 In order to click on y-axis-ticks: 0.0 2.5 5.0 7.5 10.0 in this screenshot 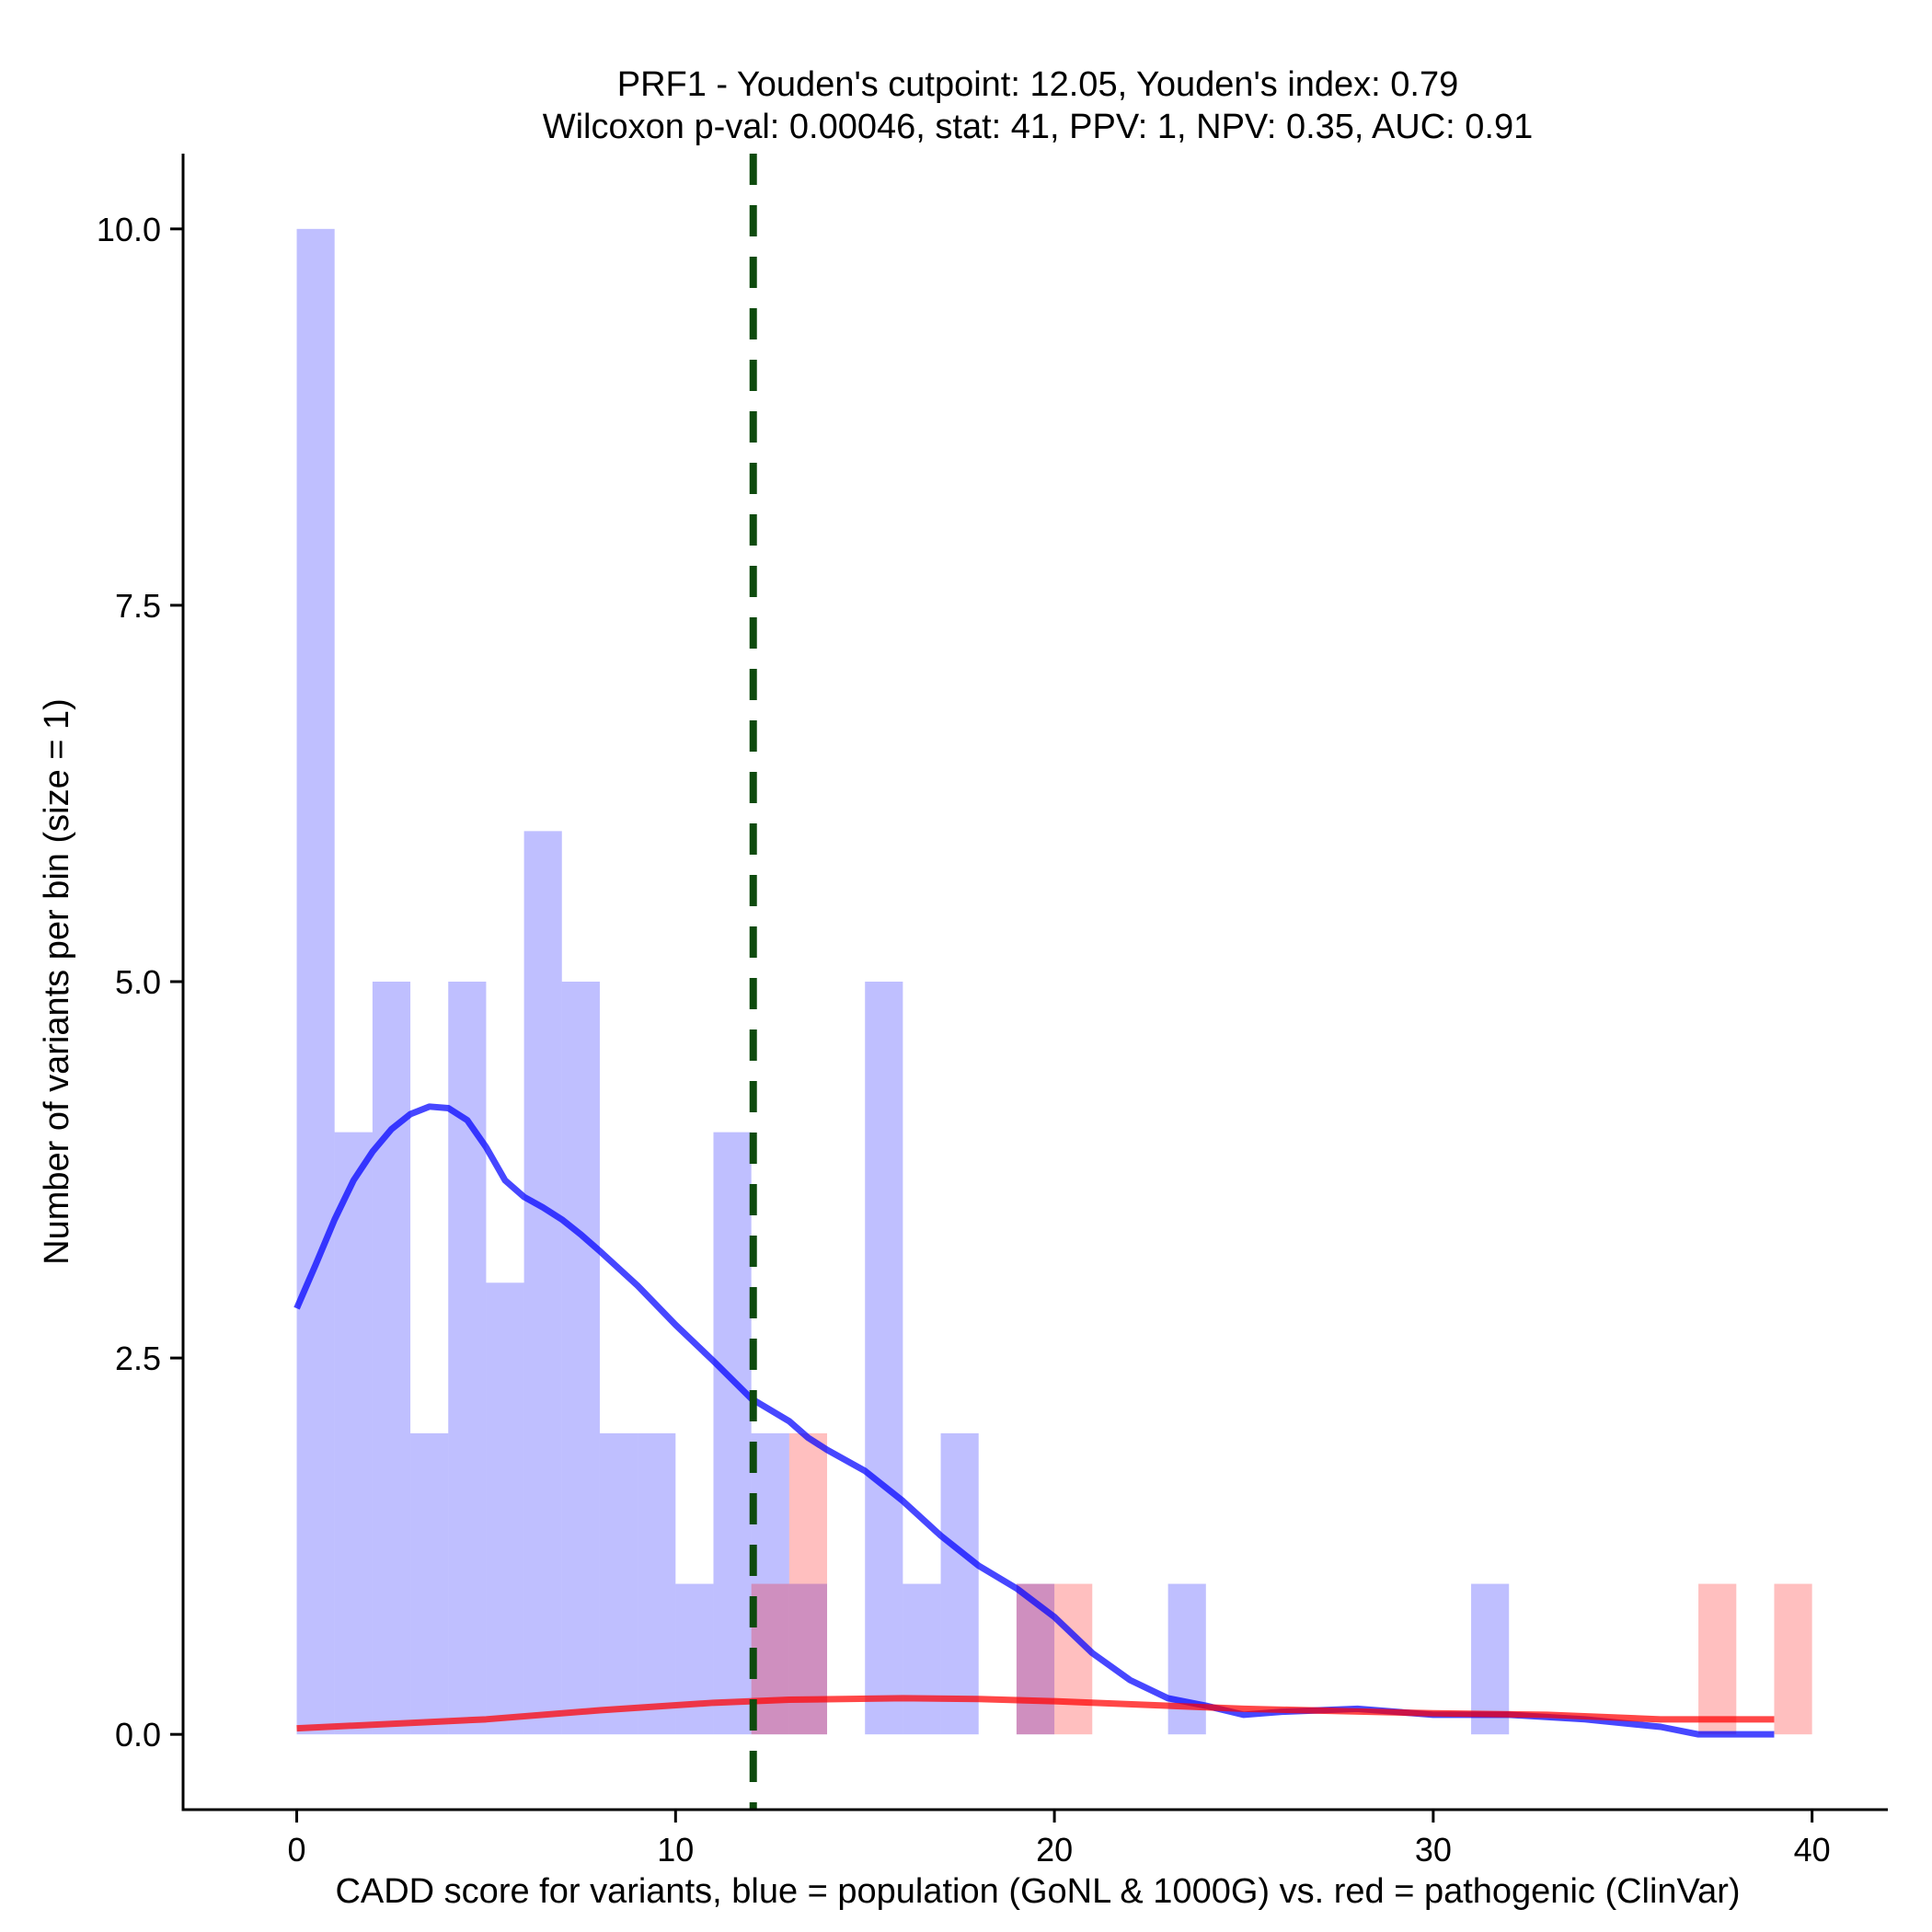, I will do `click(140, 982)`.